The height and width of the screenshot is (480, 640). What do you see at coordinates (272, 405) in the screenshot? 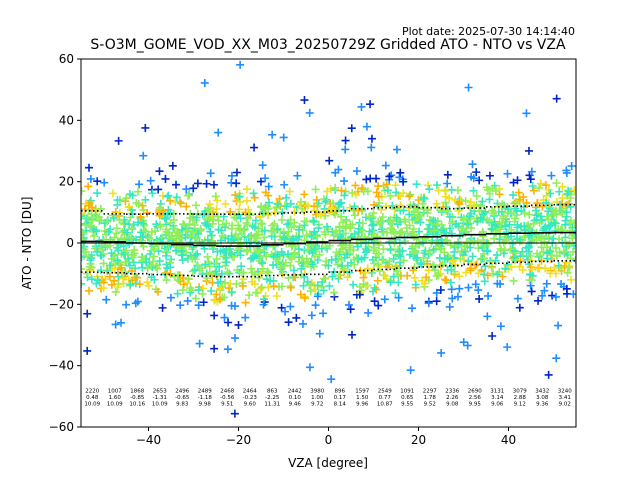
I see `bin-stat-label: 11.31` at bounding box center [272, 405].